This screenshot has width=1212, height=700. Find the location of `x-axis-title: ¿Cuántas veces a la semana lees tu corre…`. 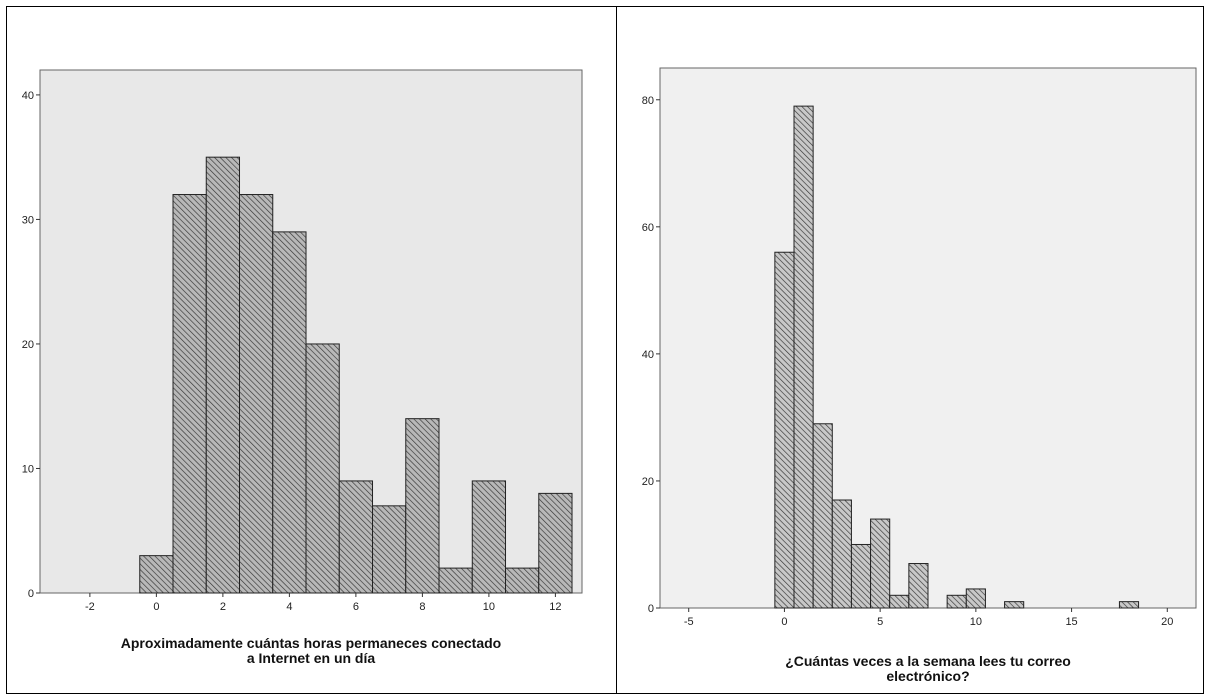

x-axis-title: ¿Cuántas veces a la semana lees tu corre… is located at coordinates (928, 661).